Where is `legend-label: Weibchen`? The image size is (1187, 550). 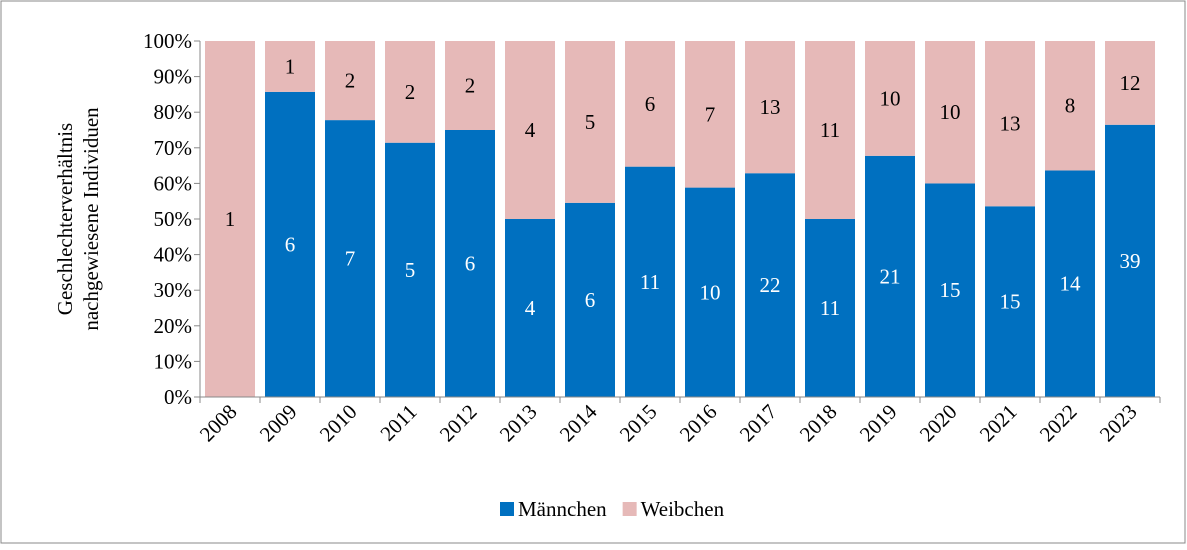
legend-label: Weibchen is located at coordinates (683, 509).